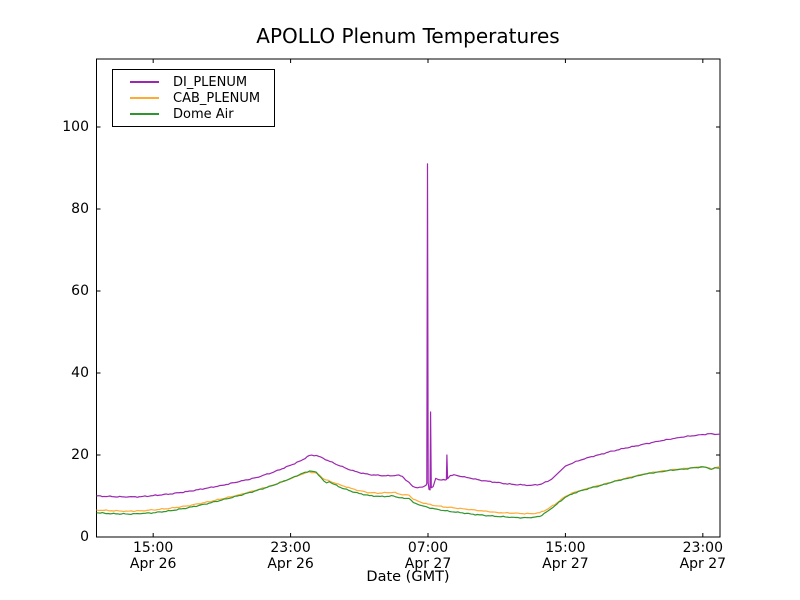 This screenshot has width=800, height=600. I want to click on y-tick-label: 80, so click(80, 209).